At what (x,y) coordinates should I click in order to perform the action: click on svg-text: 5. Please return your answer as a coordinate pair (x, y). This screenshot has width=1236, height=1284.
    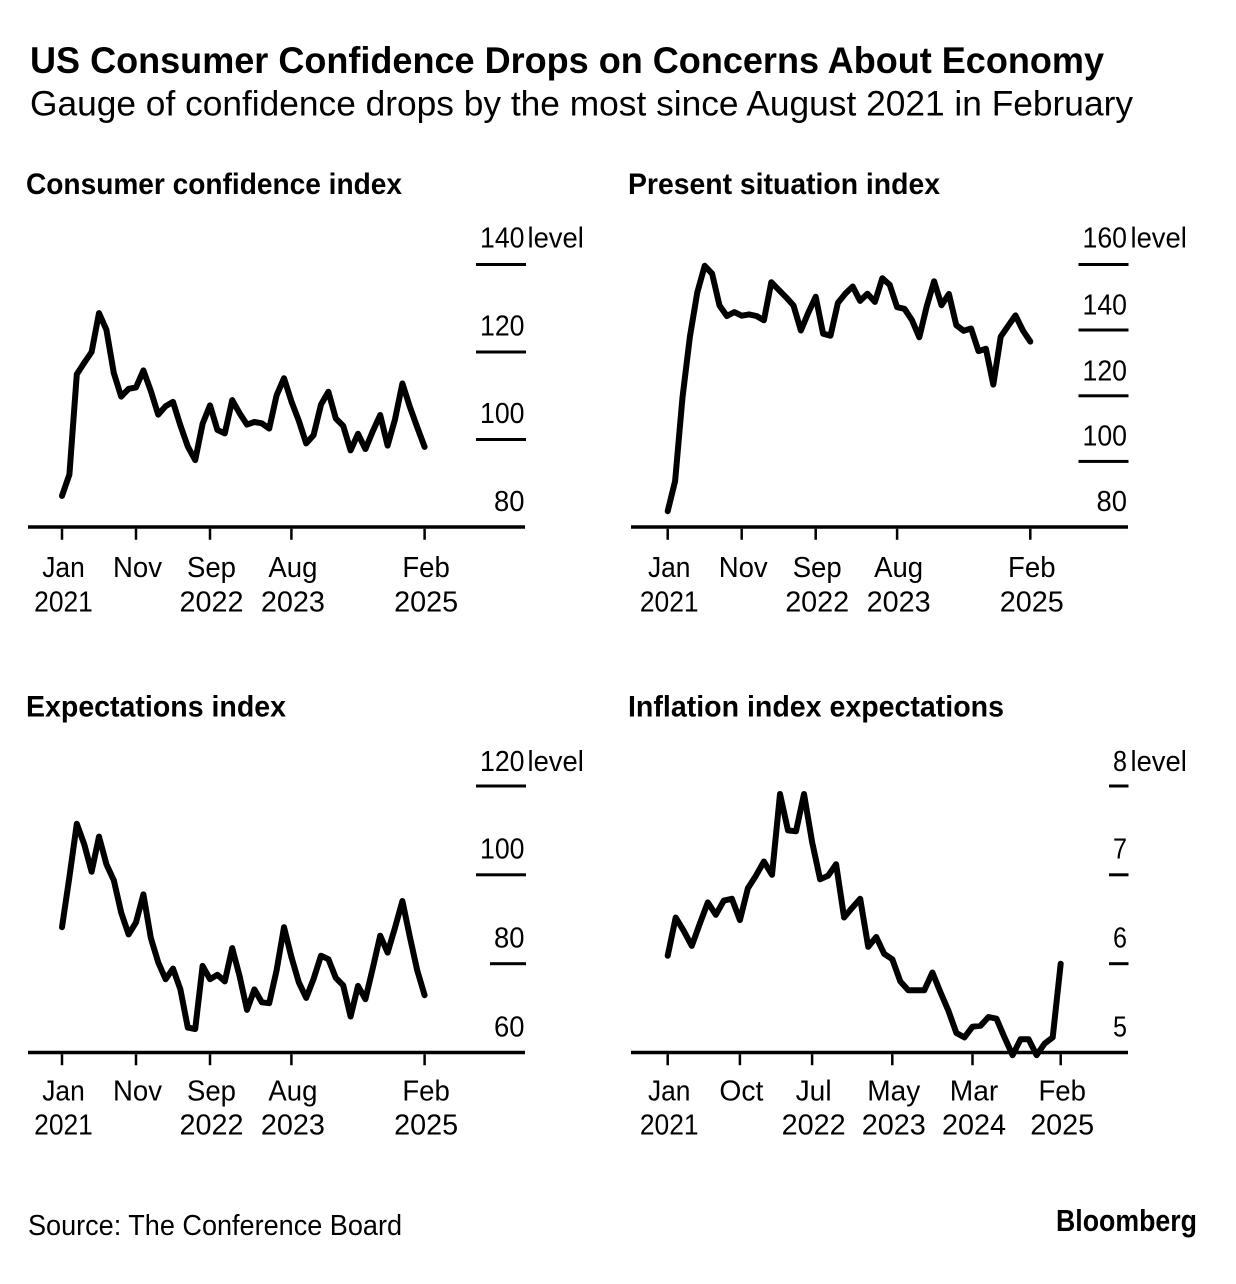
    Looking at the image, I should click on (1120, 1028).